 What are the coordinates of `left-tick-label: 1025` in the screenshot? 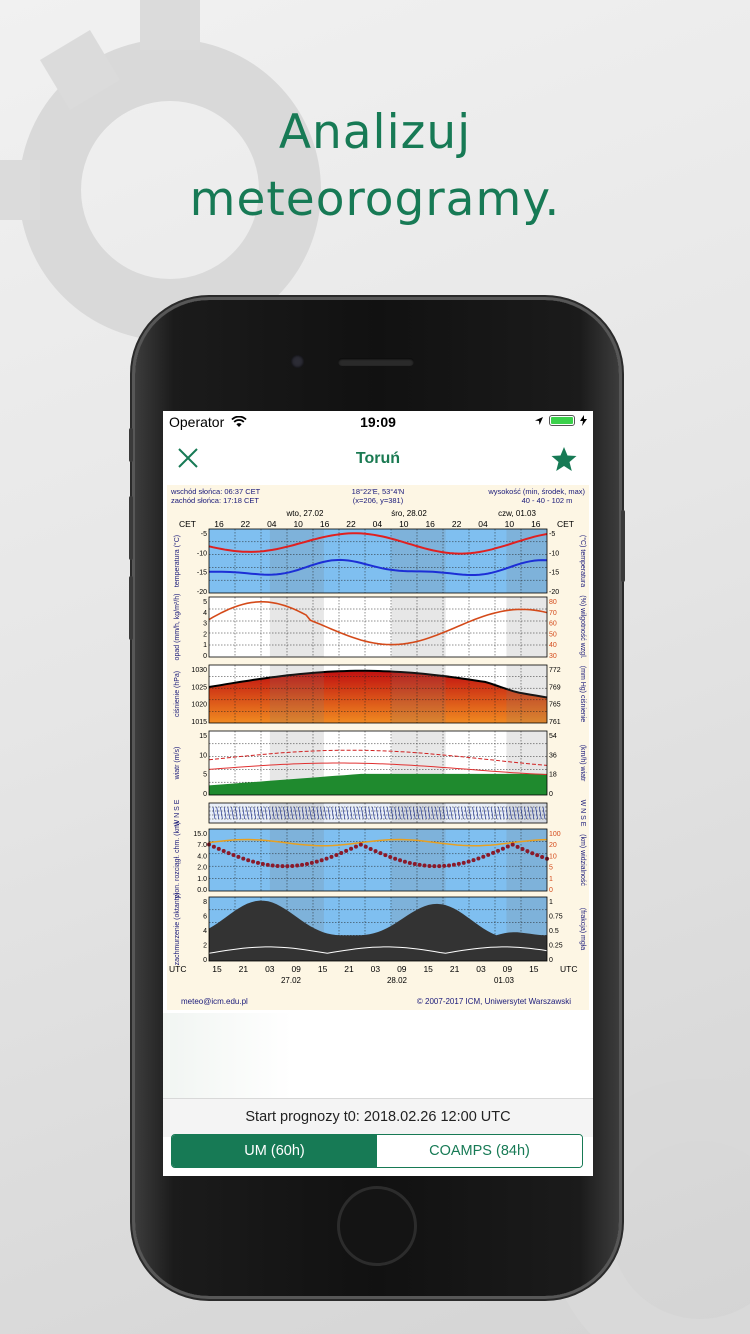 It's located at (199, 687).